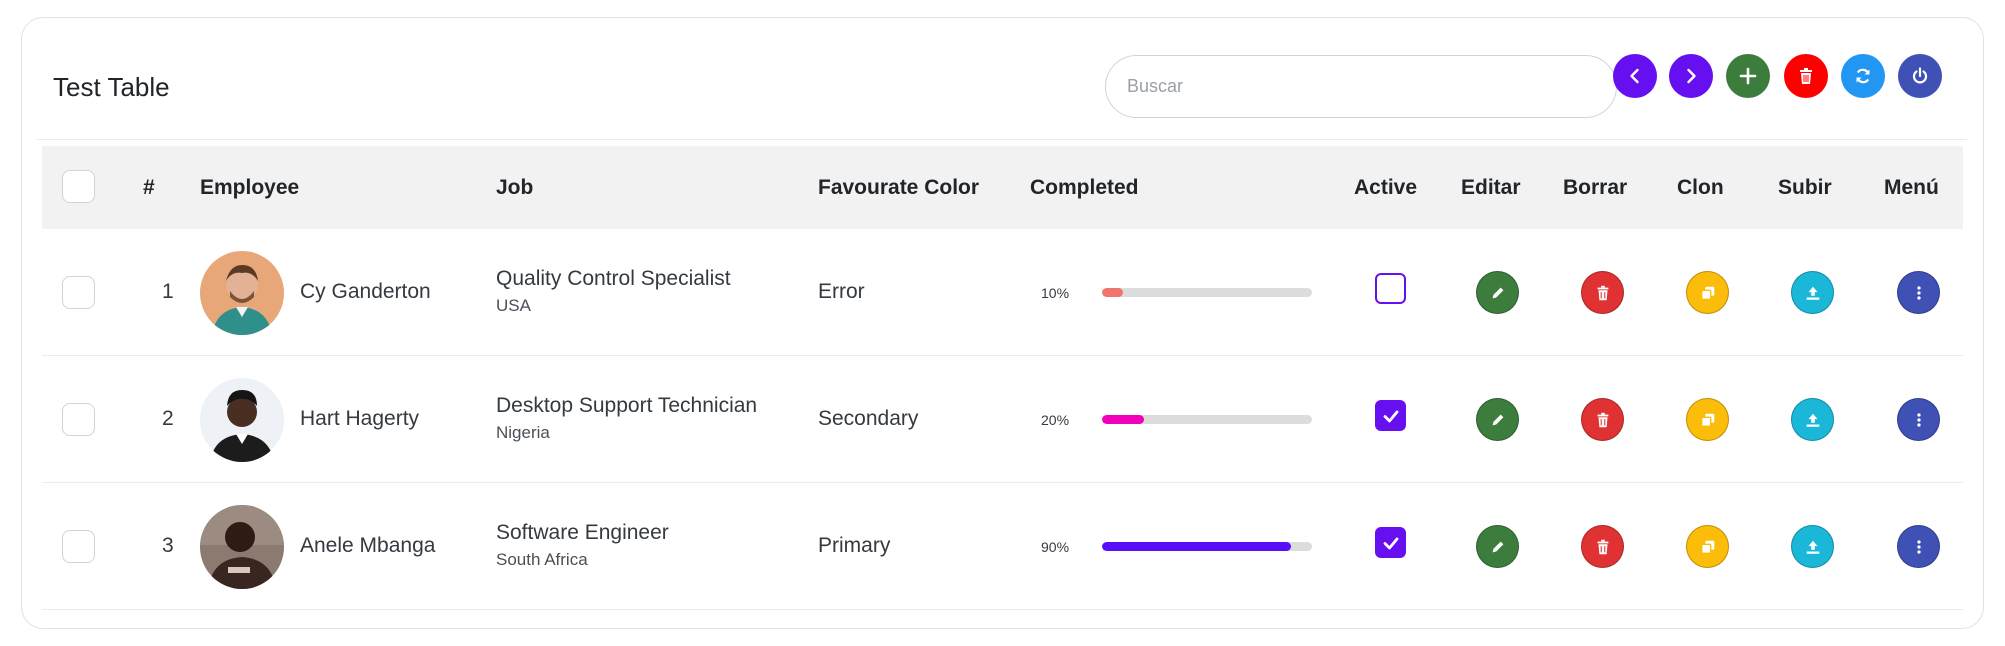 This screenshot has width=2005, height=646. What do you see at coordinates (627, 405) in the screenshot?
I see `job-title: Desktop Support Technician` at bounding box center [627, 405].